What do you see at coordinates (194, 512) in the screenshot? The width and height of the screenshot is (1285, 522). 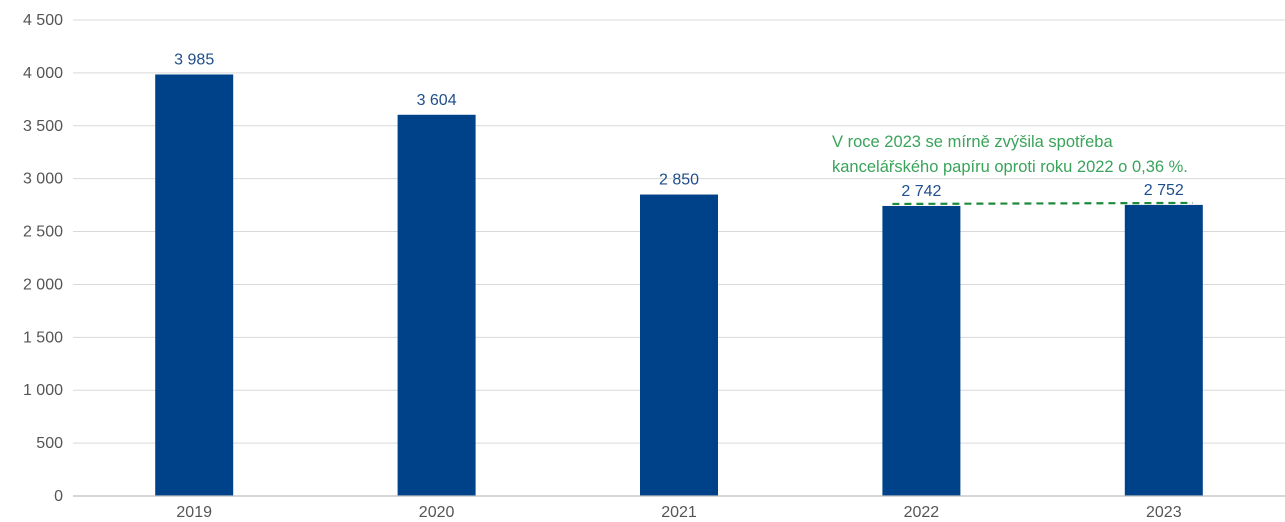 I see `x-tick-label: 2019` at bounding box center [194, 512].